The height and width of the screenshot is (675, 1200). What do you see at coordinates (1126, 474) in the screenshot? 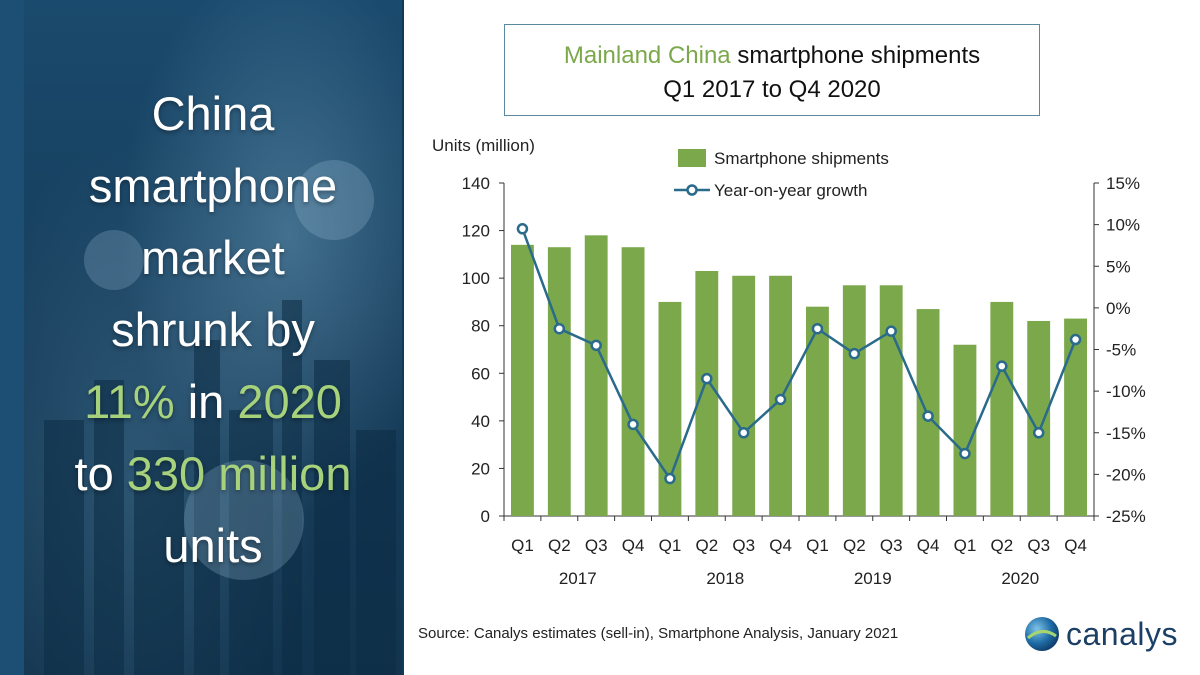
I see `y2-tick-label: -20%` at bounding box center [1126, 474].